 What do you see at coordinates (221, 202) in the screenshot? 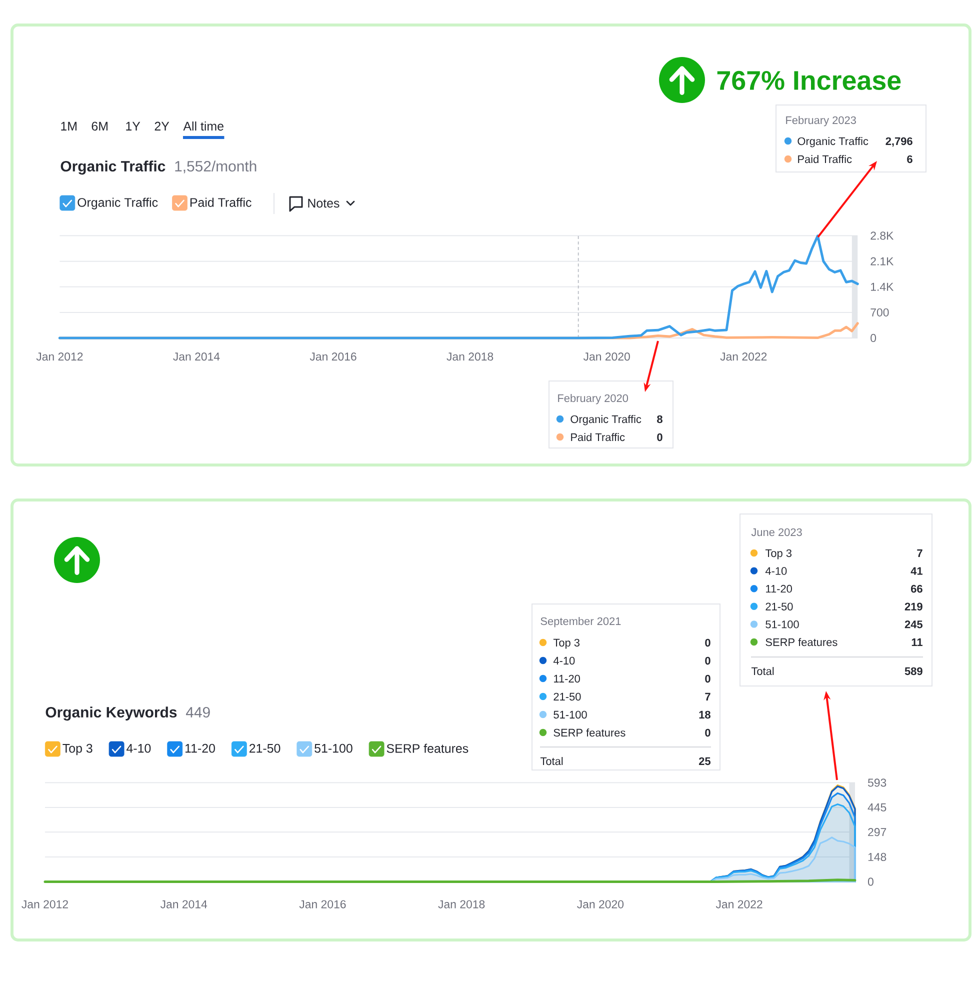
I see `legend-label: Paid Traffic` at bounding box center [221, 202].